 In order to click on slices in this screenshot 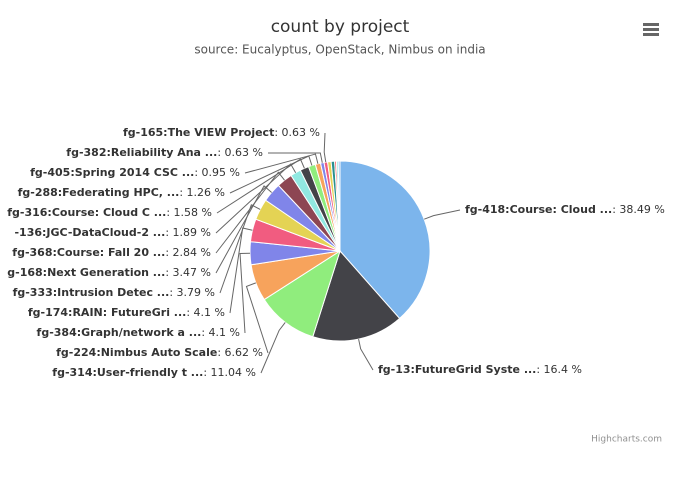, I will do `click(340, 251)`.